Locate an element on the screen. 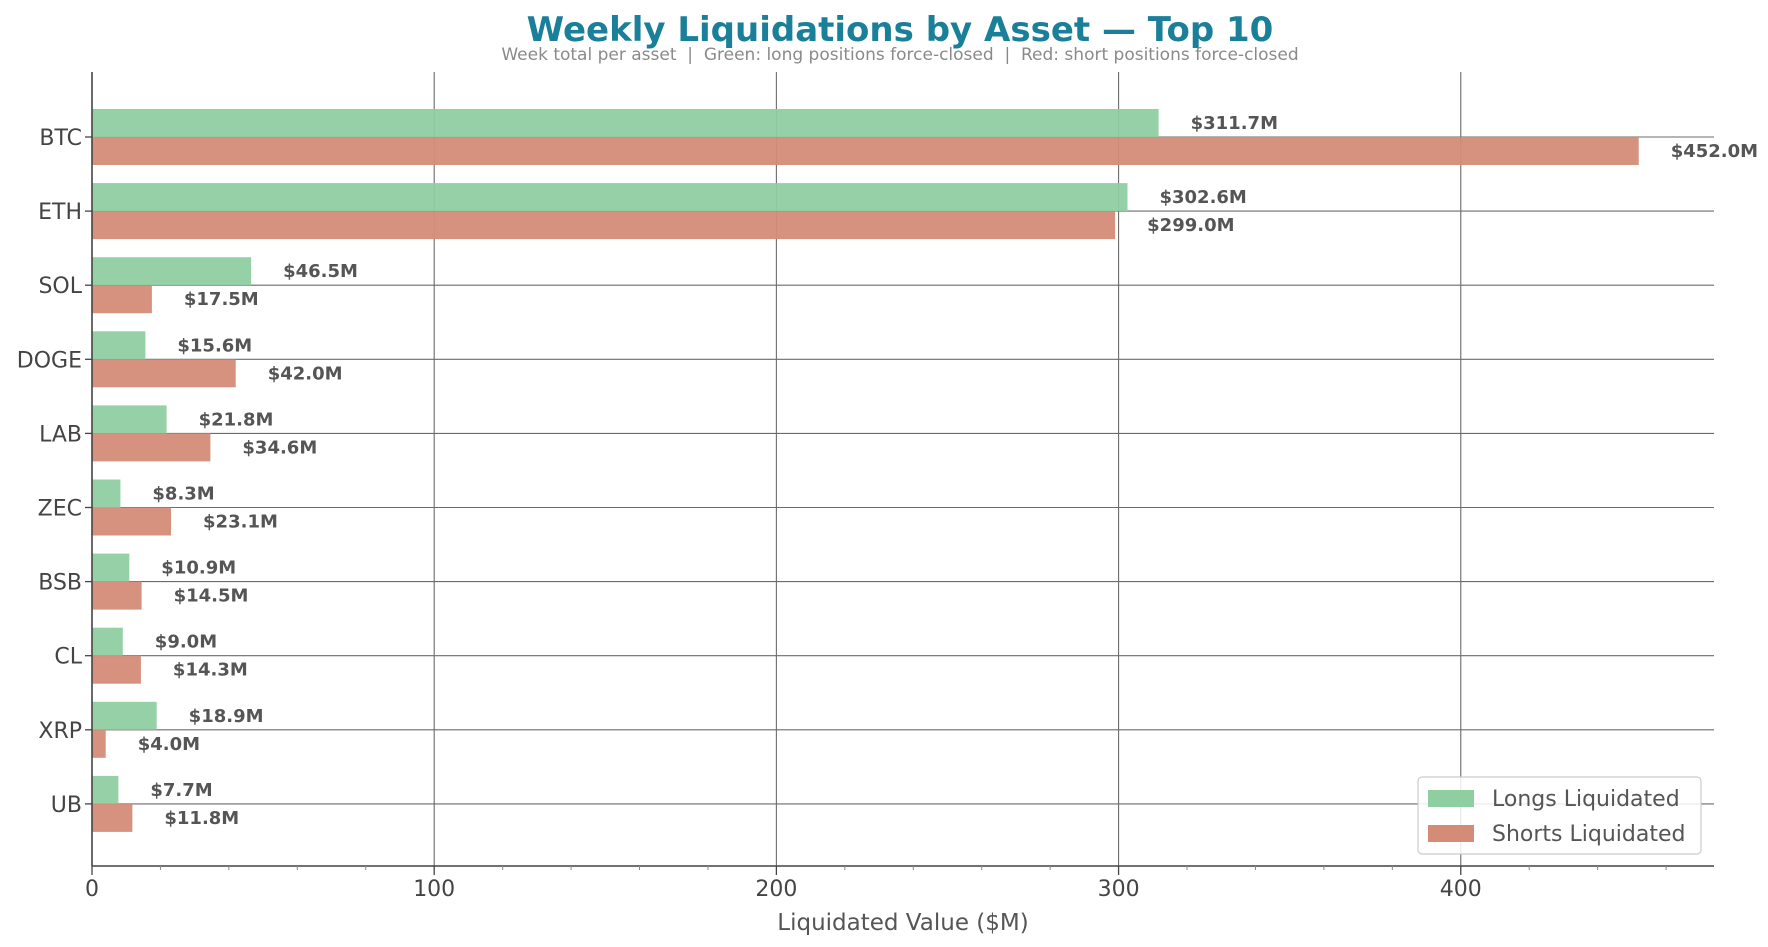  bar-shorts-lab is located at coordinates (151, 447).